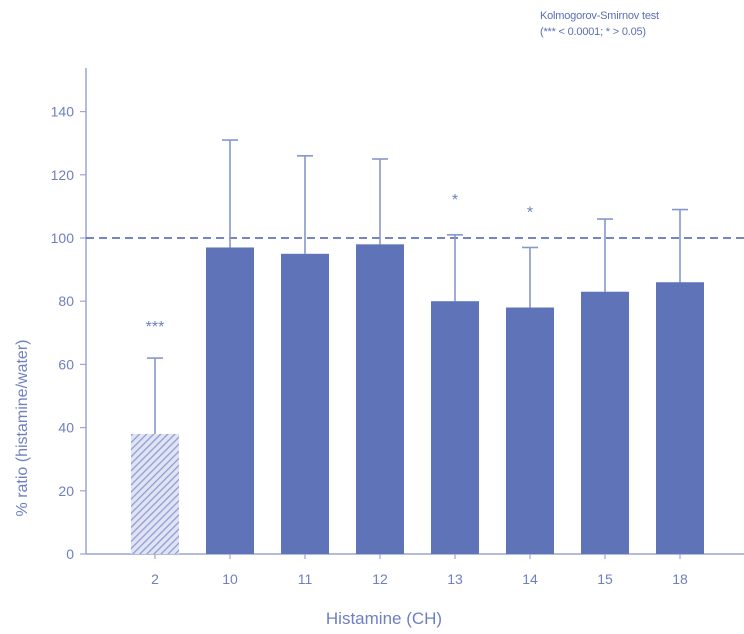 The height and width of the screenshot is (634, 744). I want to click on x-tick-label: 11, so click(305, 579).